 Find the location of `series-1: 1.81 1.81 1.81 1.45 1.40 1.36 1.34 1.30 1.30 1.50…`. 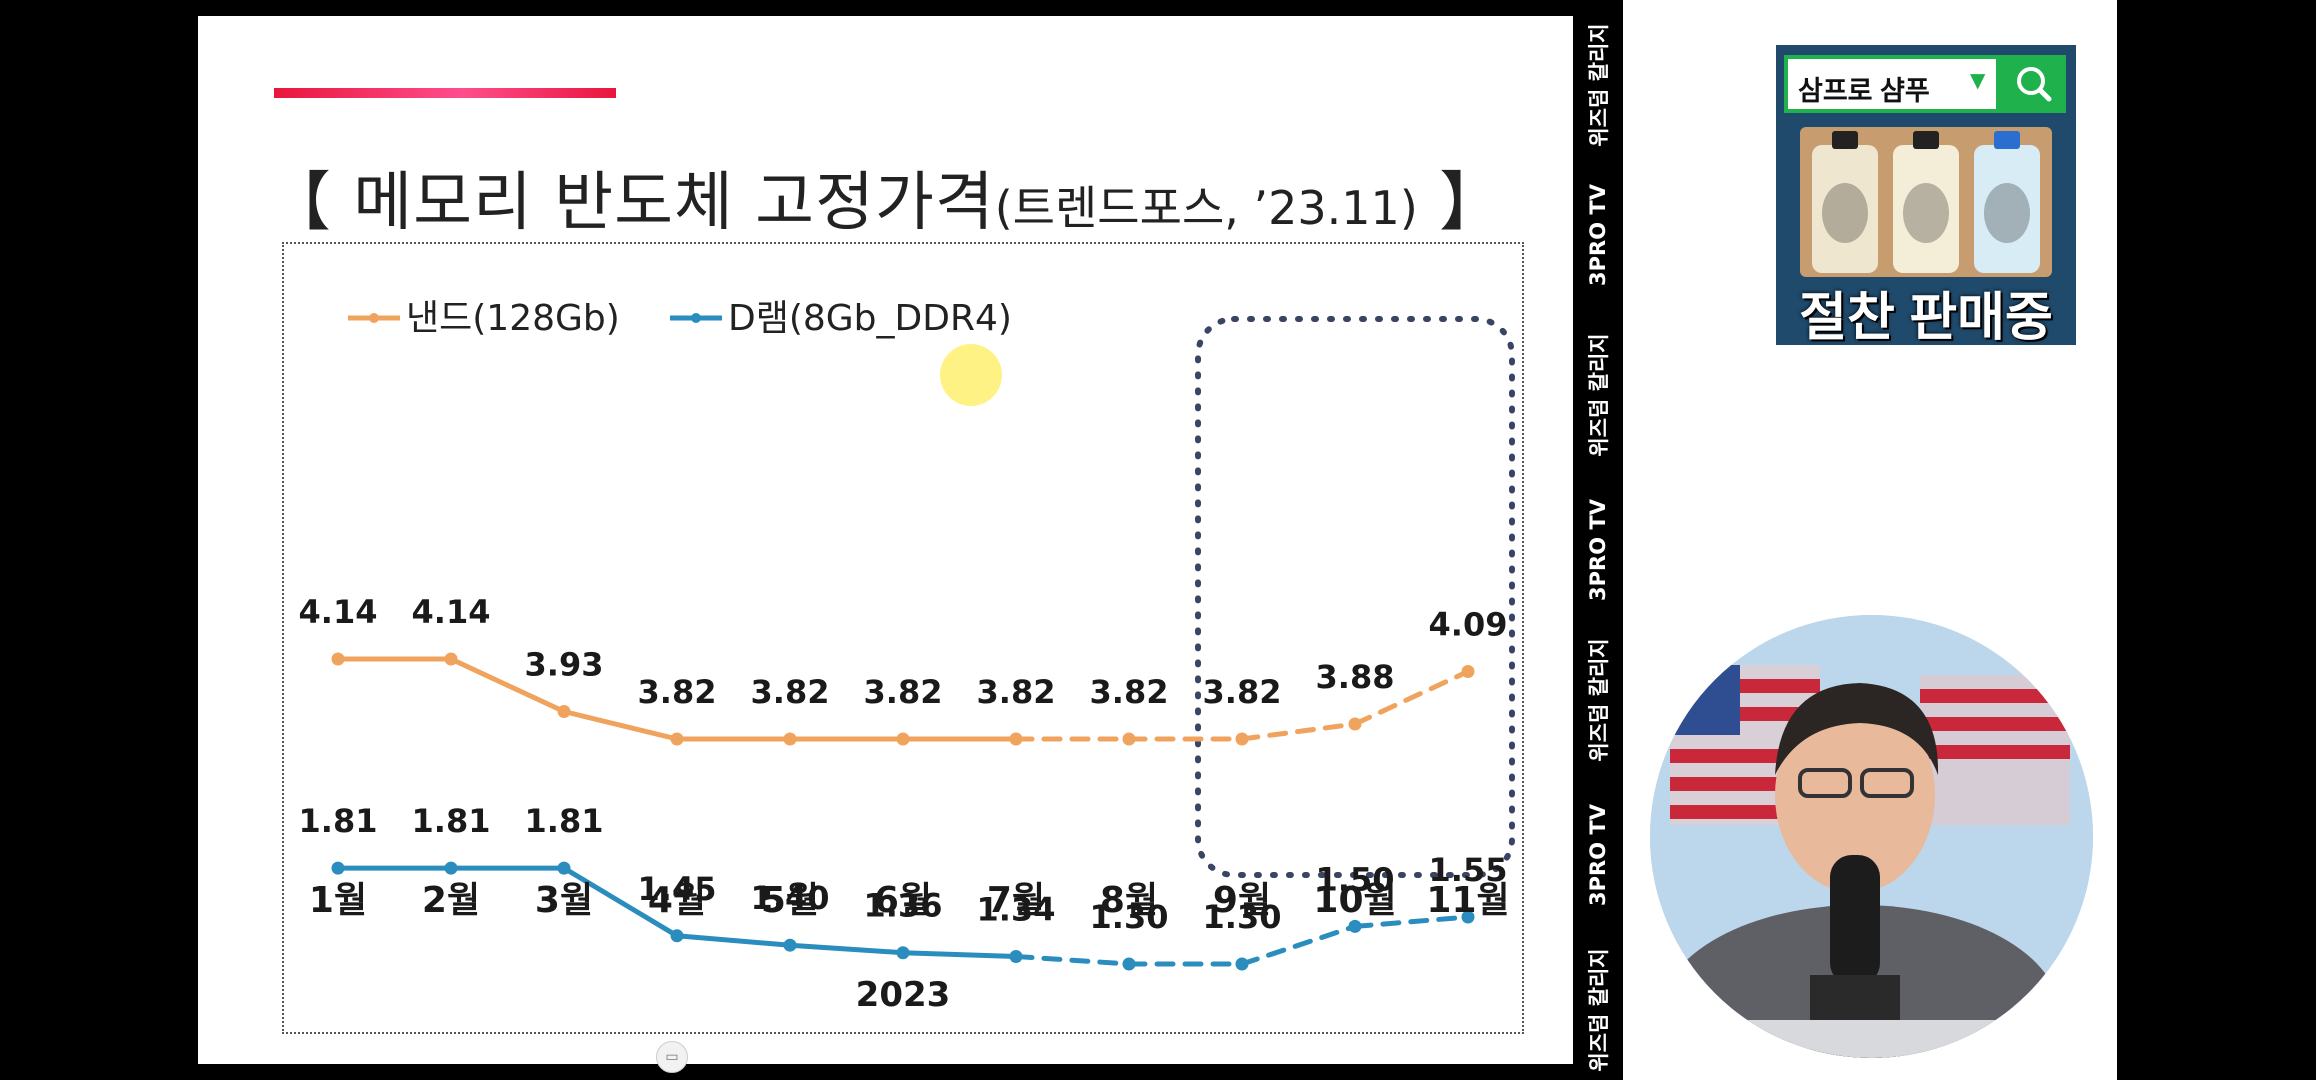

series-1: 1.81 1.81 1.81 1.45 1.40 1.36 1.34 1.30 1.30 1.50… is located at coordinates (903, 886).